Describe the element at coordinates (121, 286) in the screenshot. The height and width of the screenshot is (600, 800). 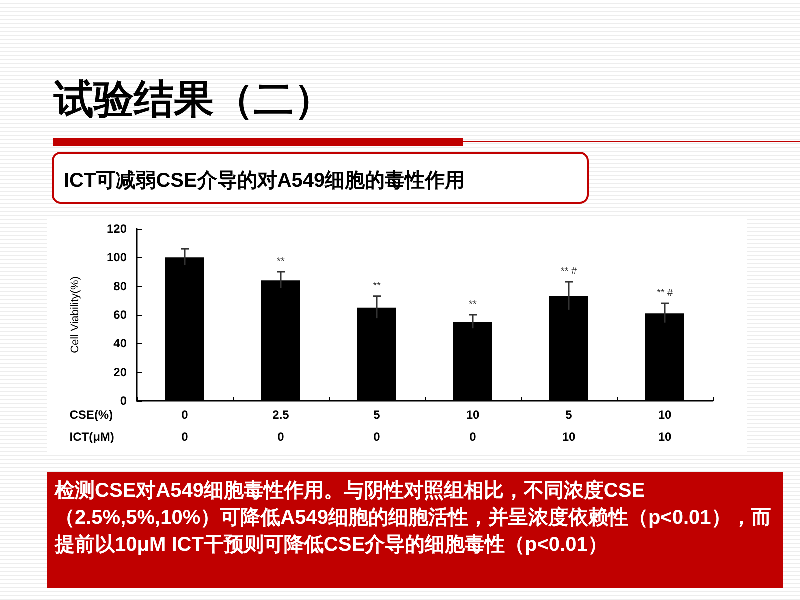
I see `y-tick-label: 80` at that location.